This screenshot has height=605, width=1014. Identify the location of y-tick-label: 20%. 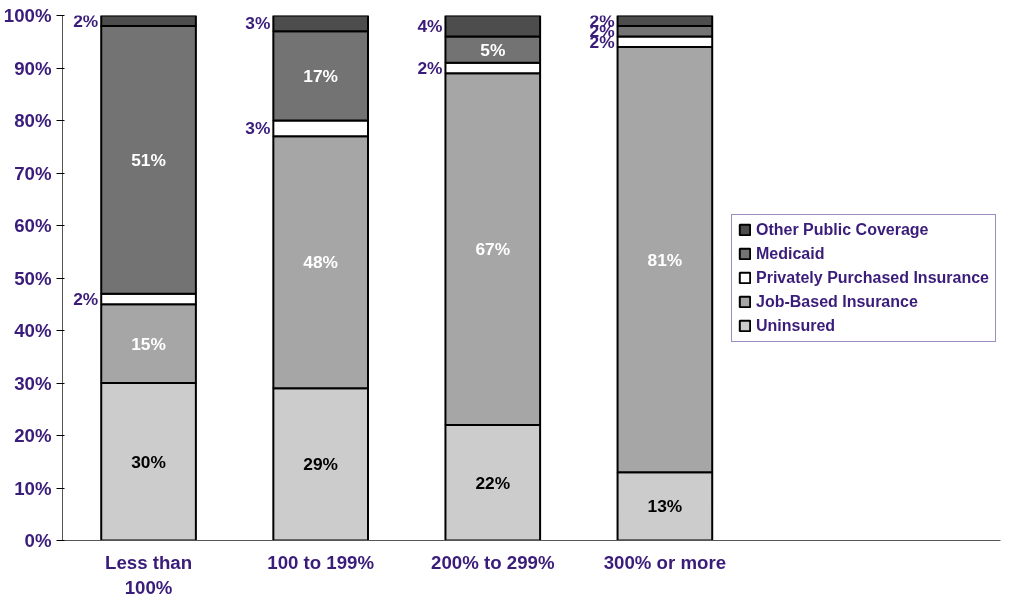
(33, 435).